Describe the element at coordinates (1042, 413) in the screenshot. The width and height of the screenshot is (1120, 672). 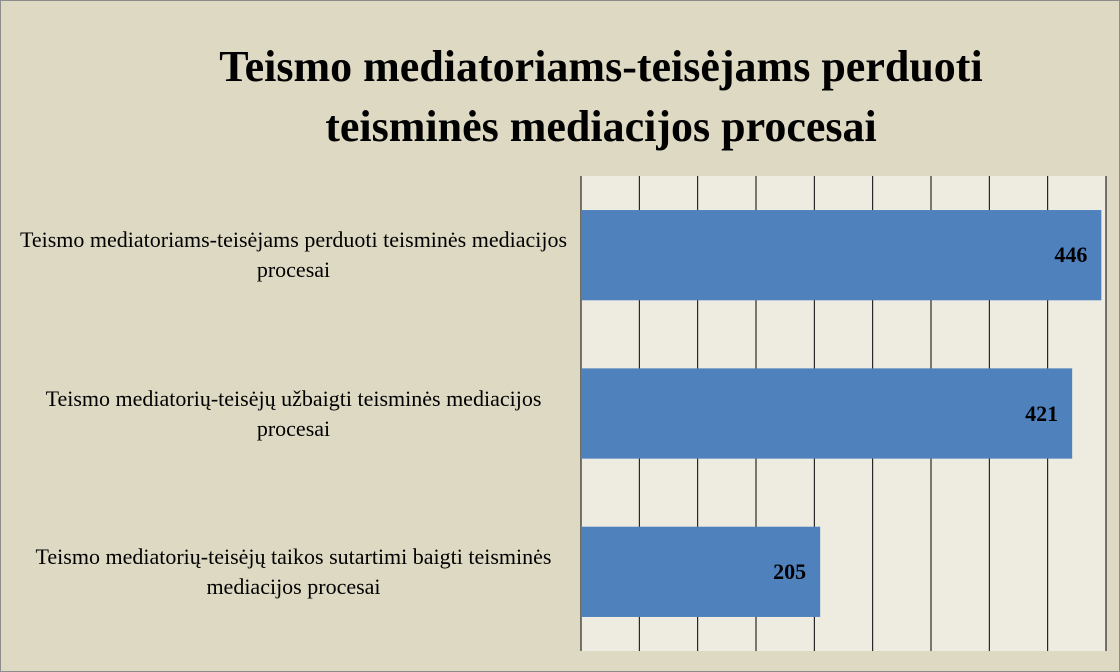
I see `data-label: 421` at that location.